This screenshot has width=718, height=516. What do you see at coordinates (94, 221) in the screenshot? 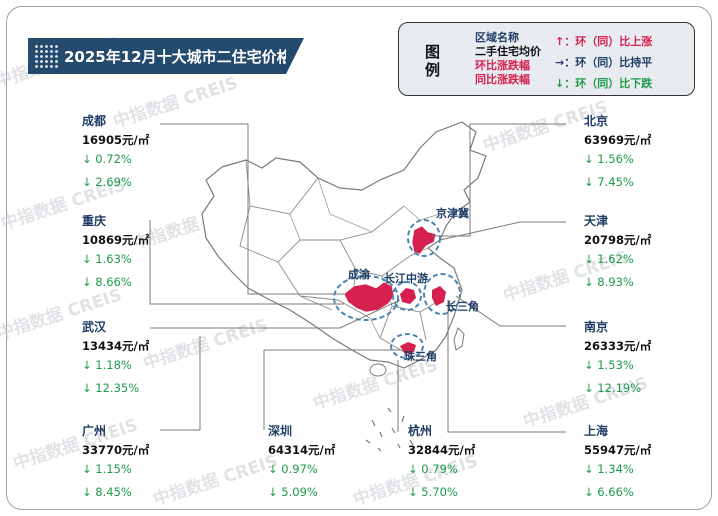
I see `city-name: 重庆` at bounding box center [94, 221].